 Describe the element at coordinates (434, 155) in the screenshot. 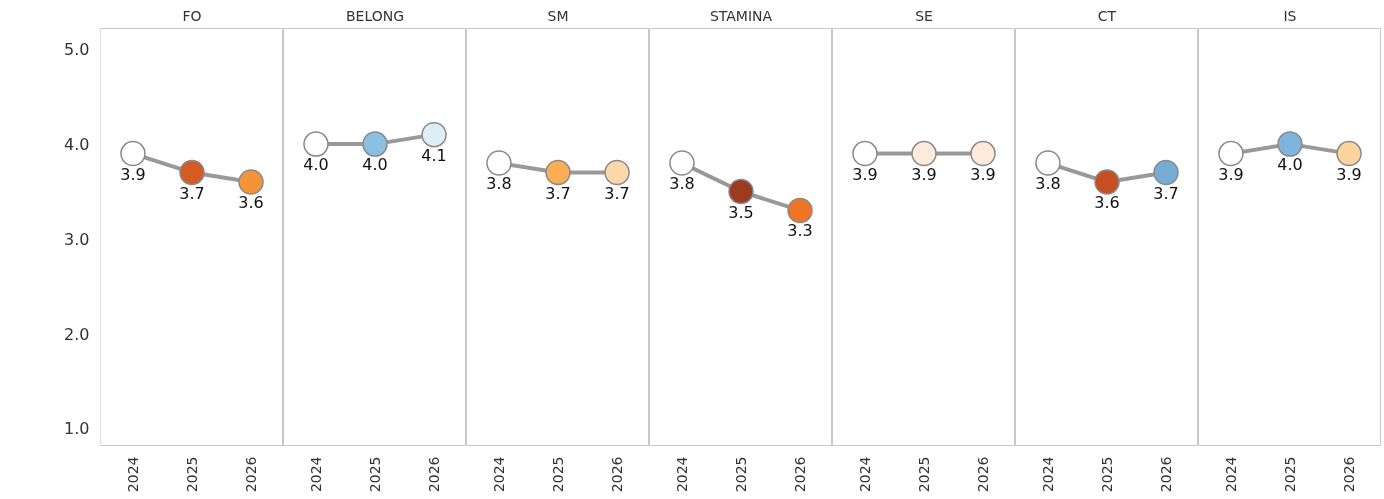

I see `data-label: 4.1` at that location.